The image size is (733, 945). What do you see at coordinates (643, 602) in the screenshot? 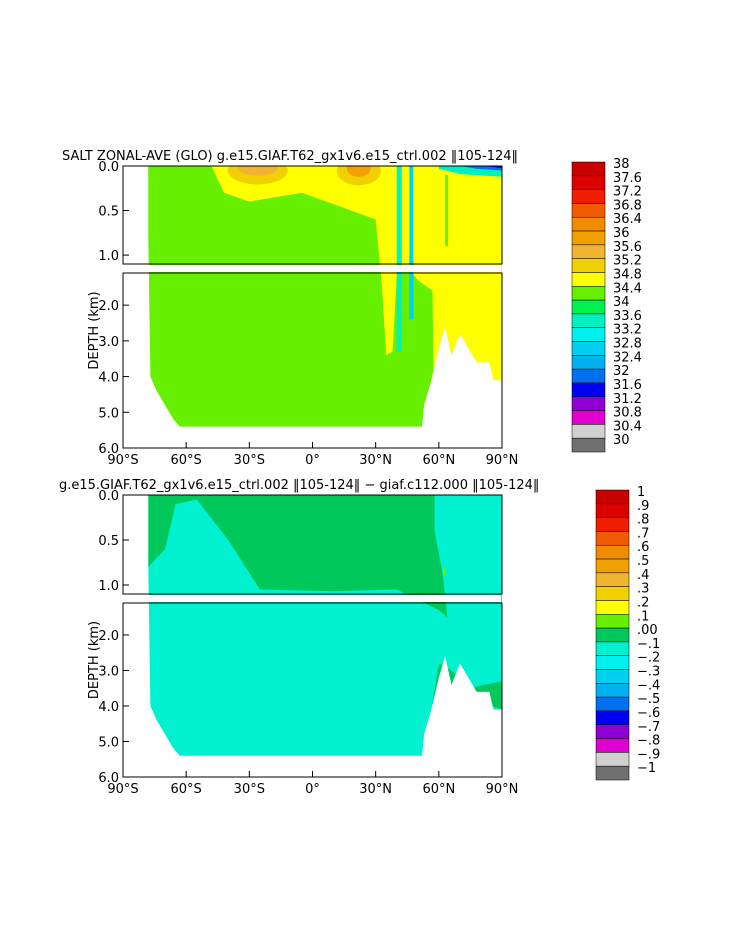
I see `colorbar-label: .2` at bounding box center [643, 602].